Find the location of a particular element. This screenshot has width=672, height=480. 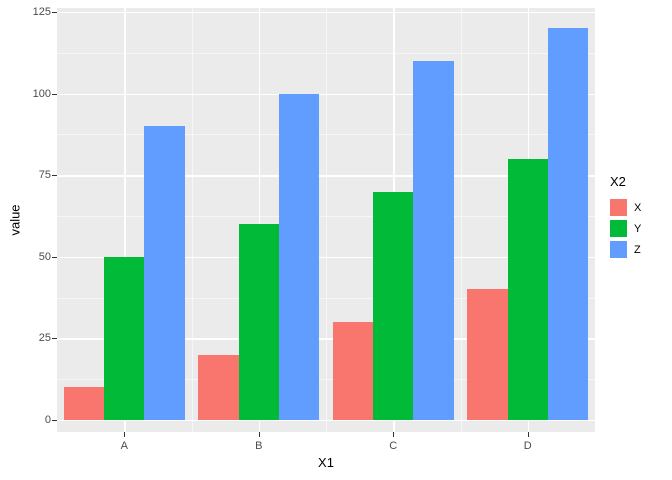

bar-Z-D is located at coordinates (568, 224).